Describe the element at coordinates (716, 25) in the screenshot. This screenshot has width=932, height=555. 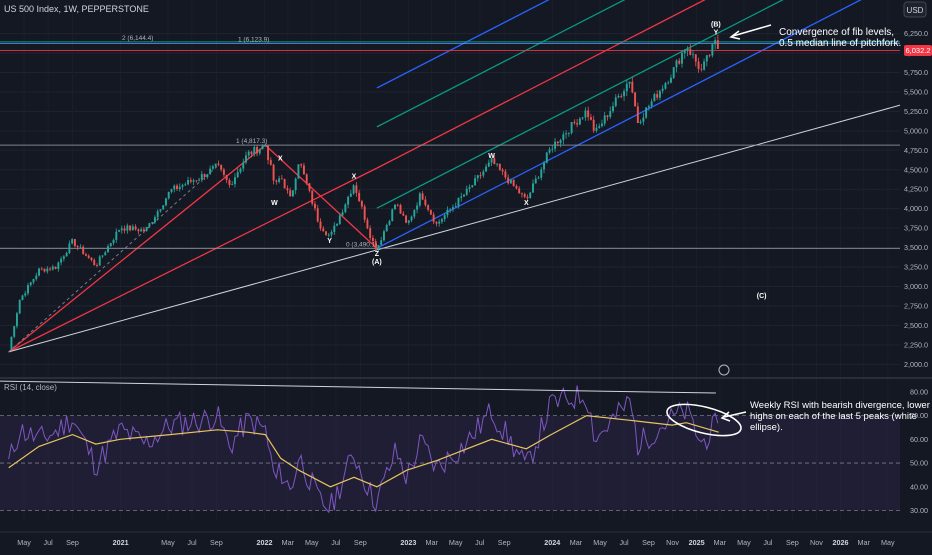
I see `wave-label: (B)` at that location.